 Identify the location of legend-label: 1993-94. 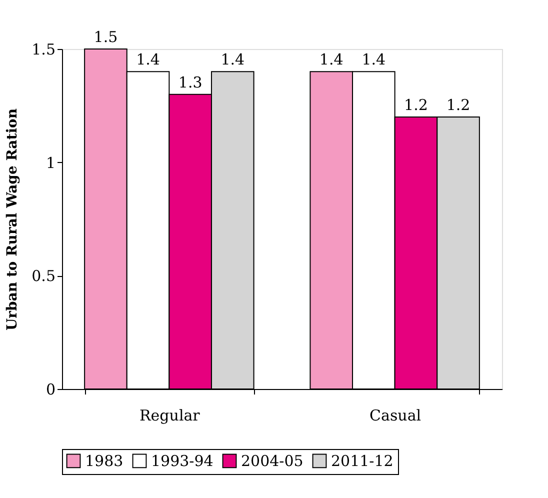
(182, 461).